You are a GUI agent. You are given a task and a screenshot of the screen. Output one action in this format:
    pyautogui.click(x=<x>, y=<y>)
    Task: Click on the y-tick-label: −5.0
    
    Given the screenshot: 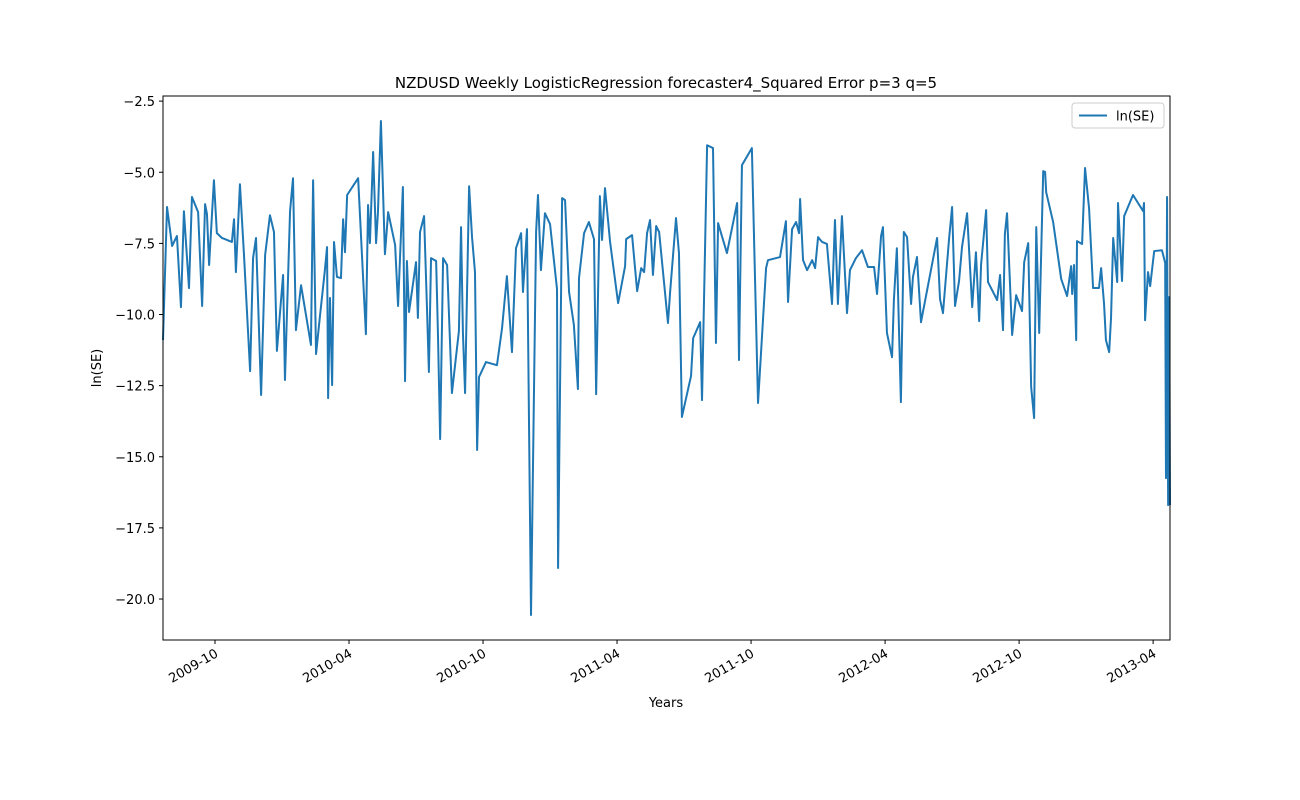 What is the action you would take?
    pyautogui.click(x=139, y=173)
    